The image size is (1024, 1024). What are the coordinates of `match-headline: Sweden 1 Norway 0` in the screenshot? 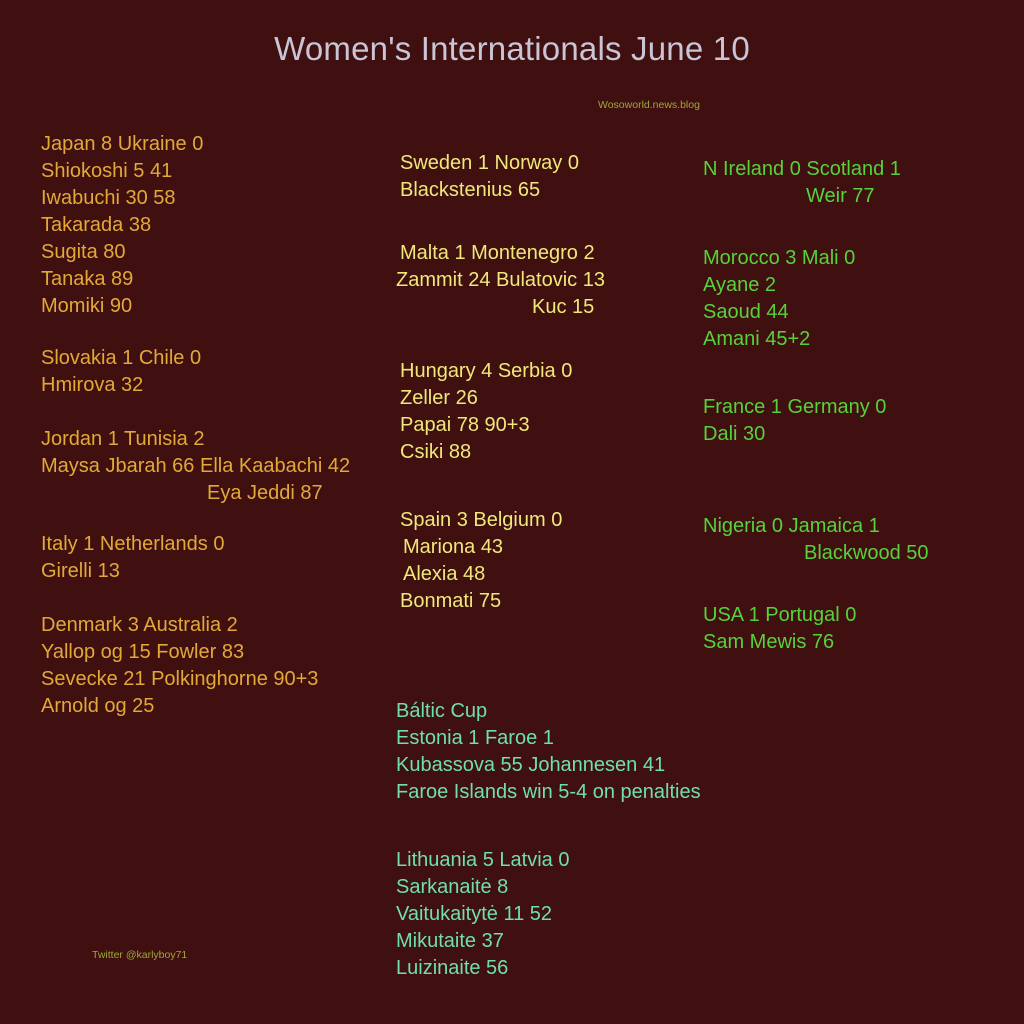 It's located at (489, 163).